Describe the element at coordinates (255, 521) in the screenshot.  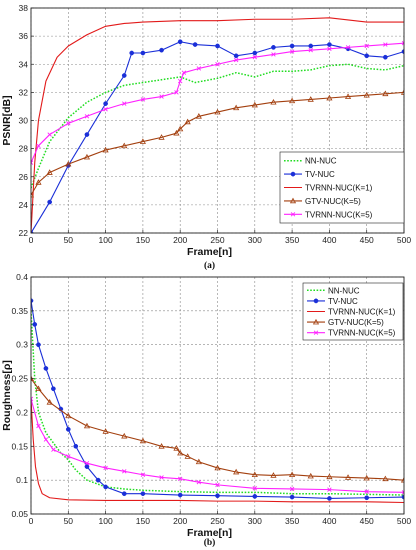
I see `x-tick-label: 300` at that location.